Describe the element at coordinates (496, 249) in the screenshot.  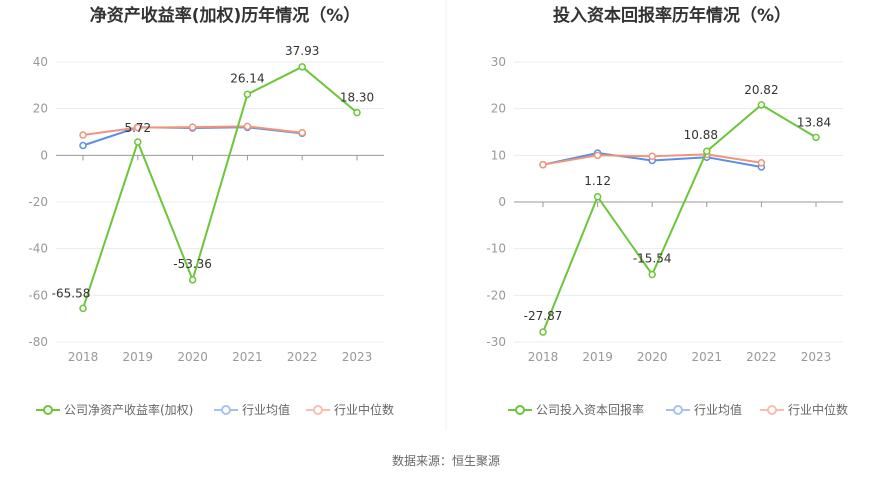
I see `y-tick-label: -10` at that location.